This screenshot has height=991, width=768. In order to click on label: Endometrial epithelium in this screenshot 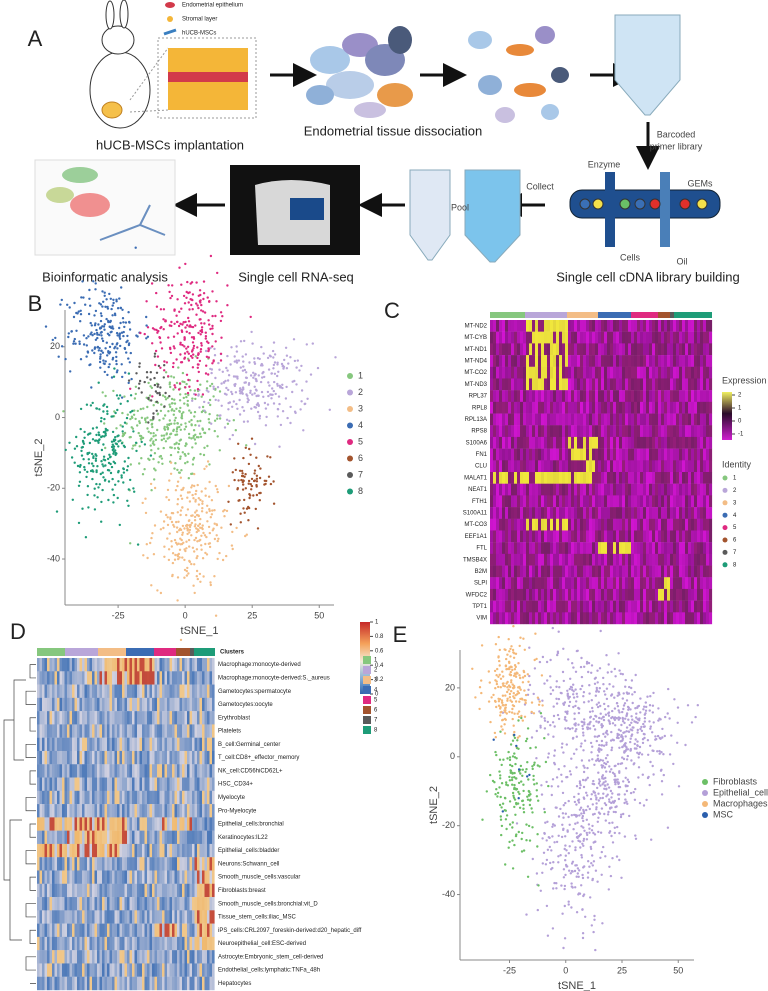, I will do `click(212, 6)`.